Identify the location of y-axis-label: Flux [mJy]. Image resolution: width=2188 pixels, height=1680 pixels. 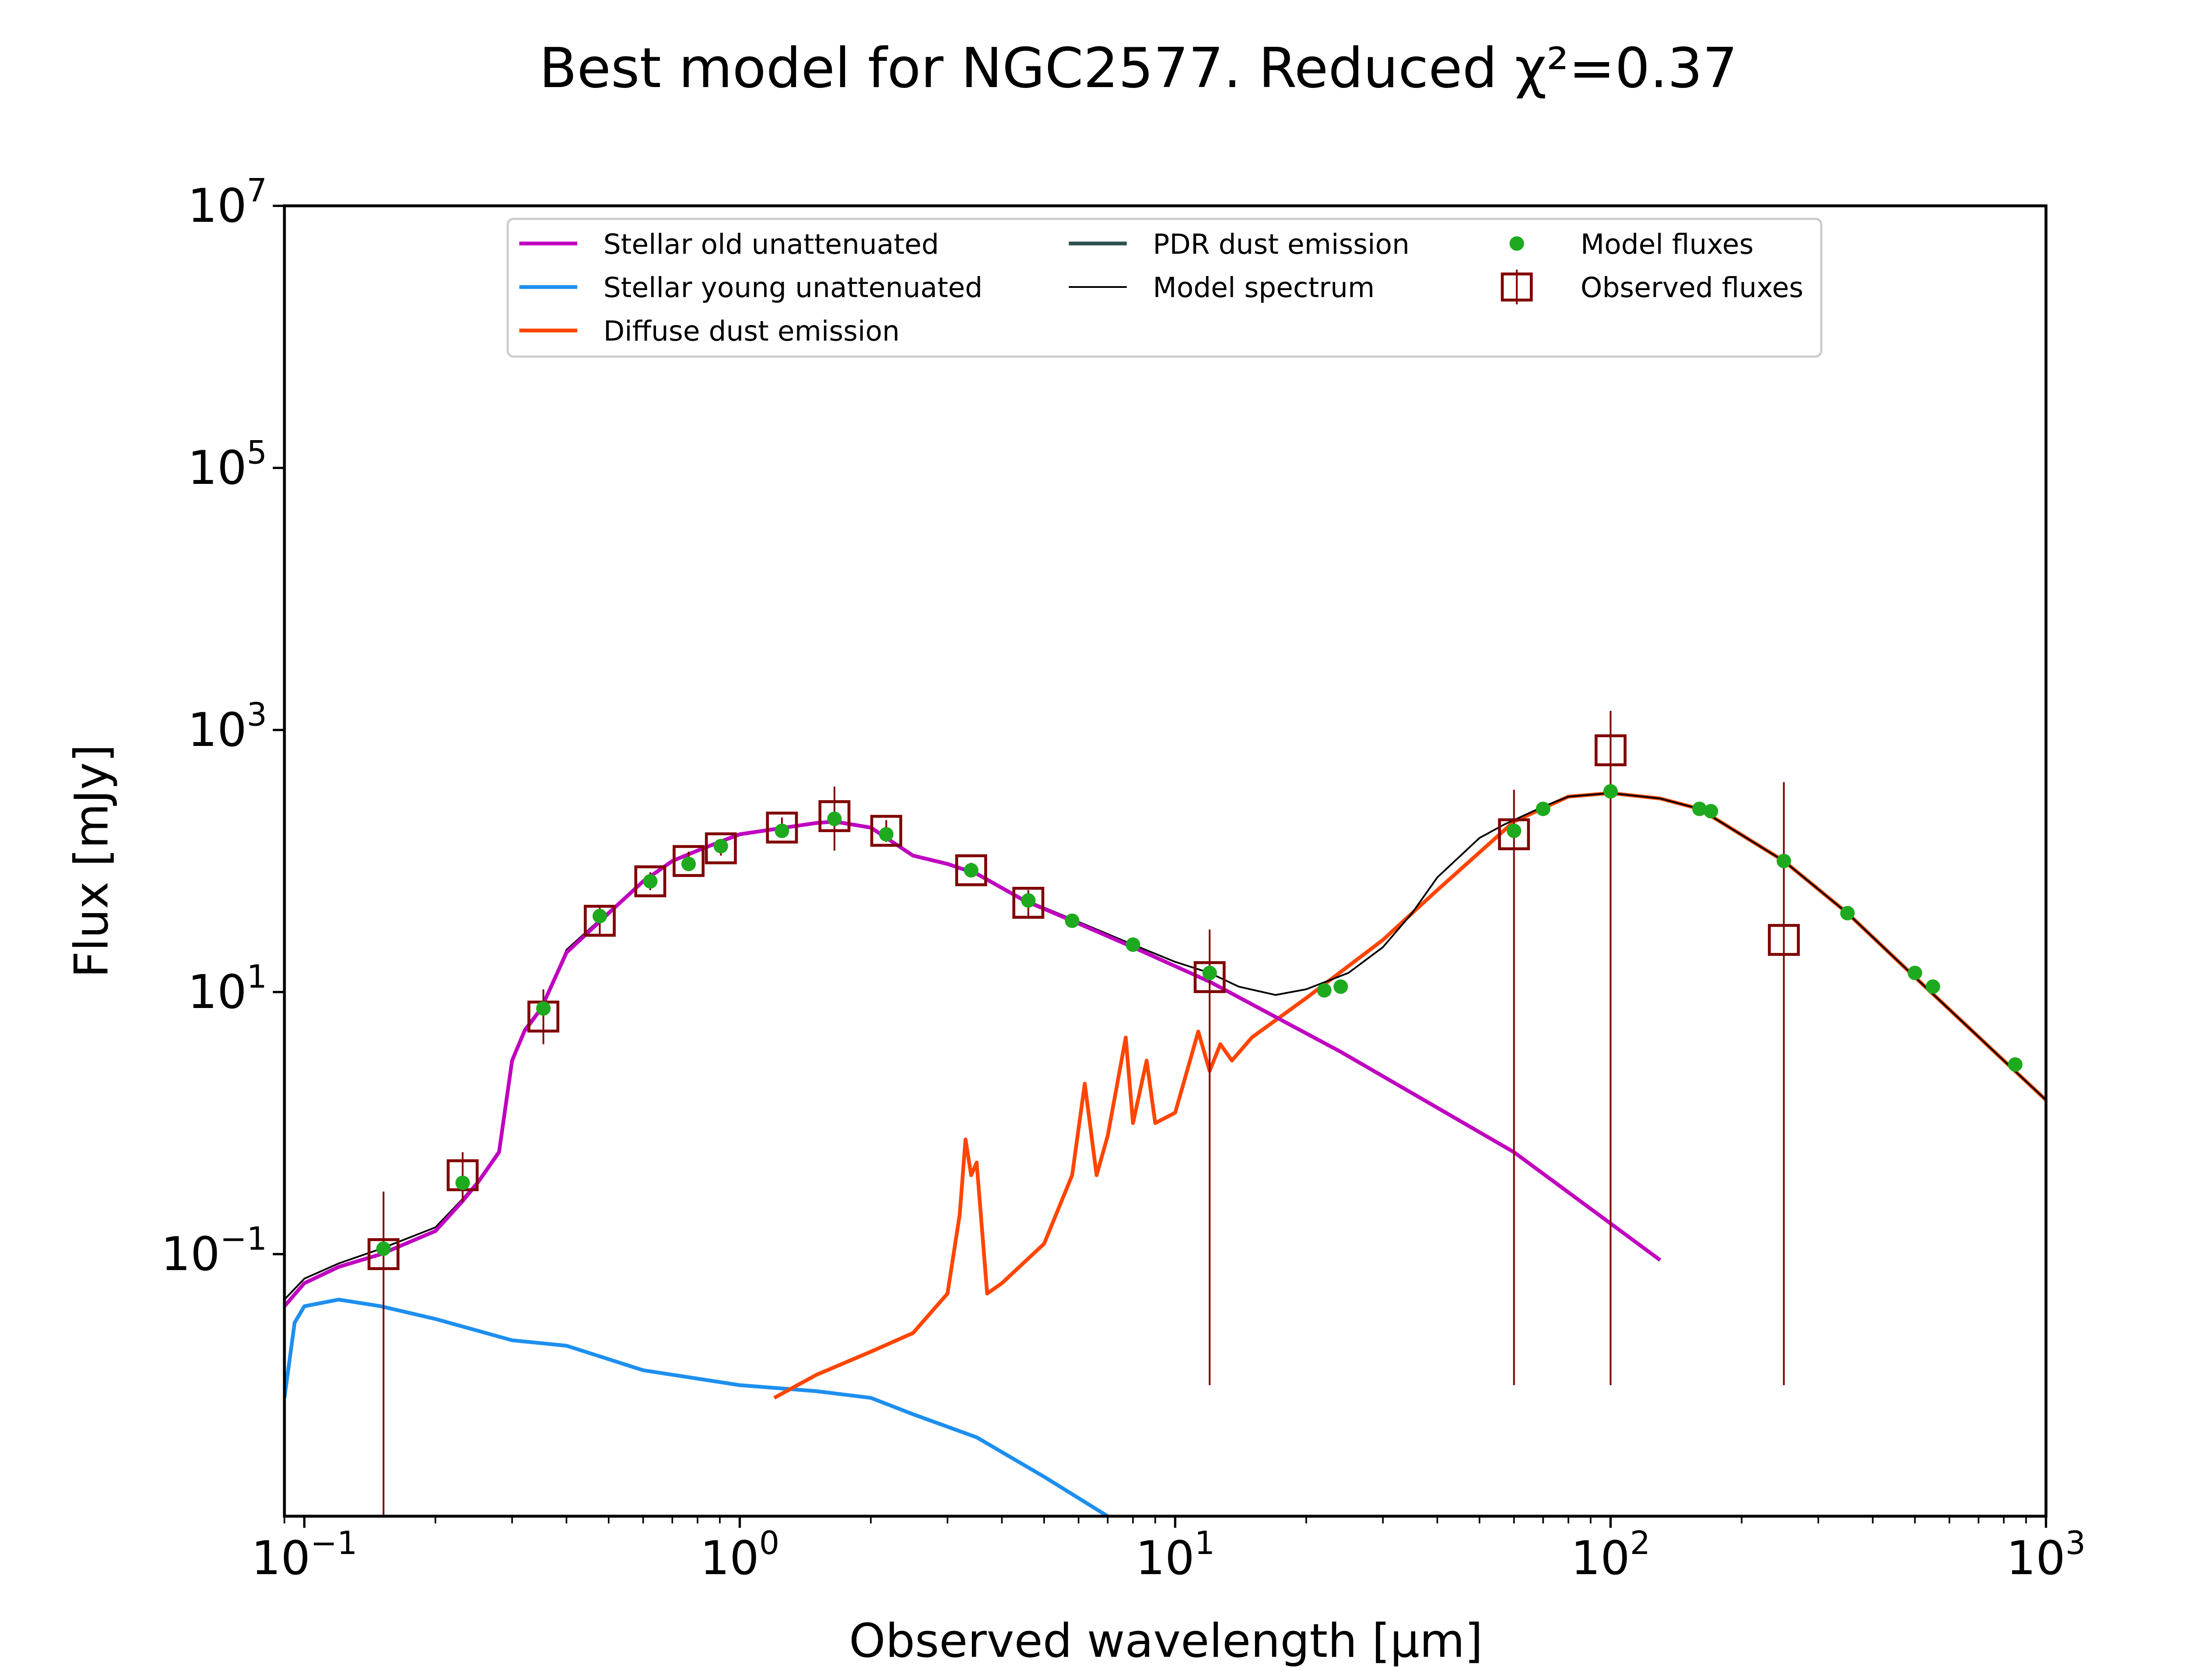
(92, 861).